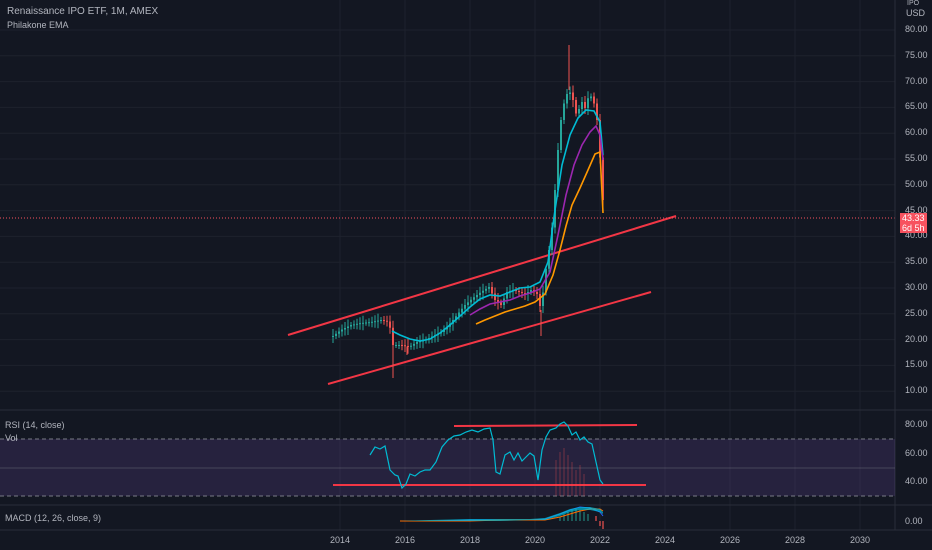  Describe the element at coordinates (665, 540) in the screenshot. I see `time-tick-label: 2024` at that location.